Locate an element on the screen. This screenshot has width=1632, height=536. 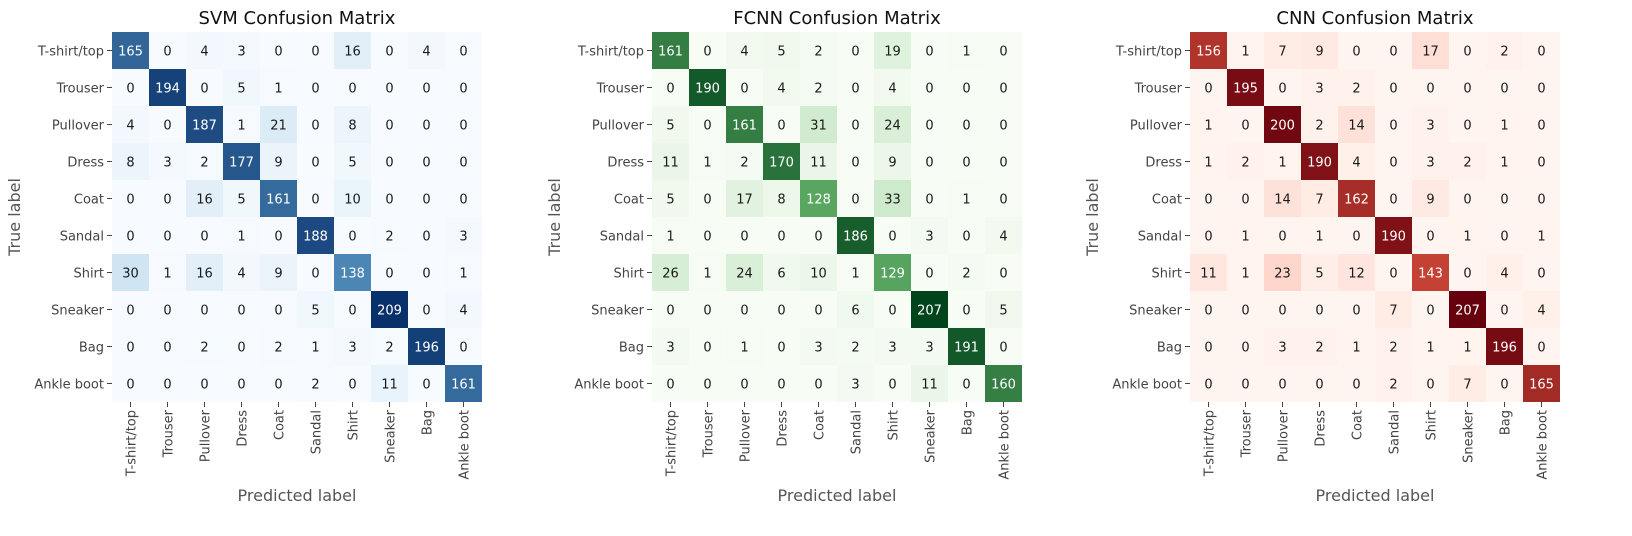
cell-value: 177 is located at coordinates (241, 163).